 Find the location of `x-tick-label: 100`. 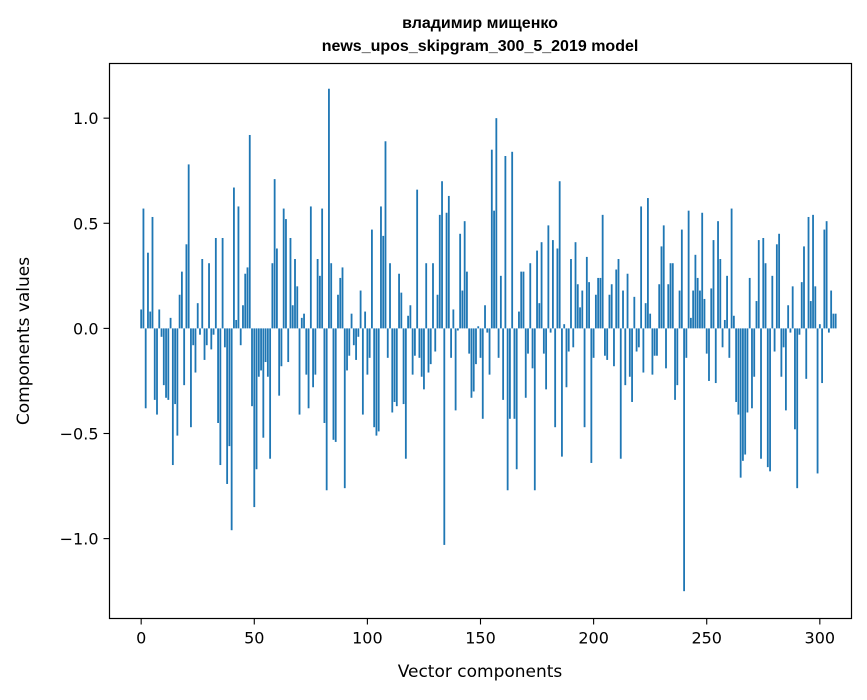

x-tick-label: 100 is located at coordinates (367, 638).